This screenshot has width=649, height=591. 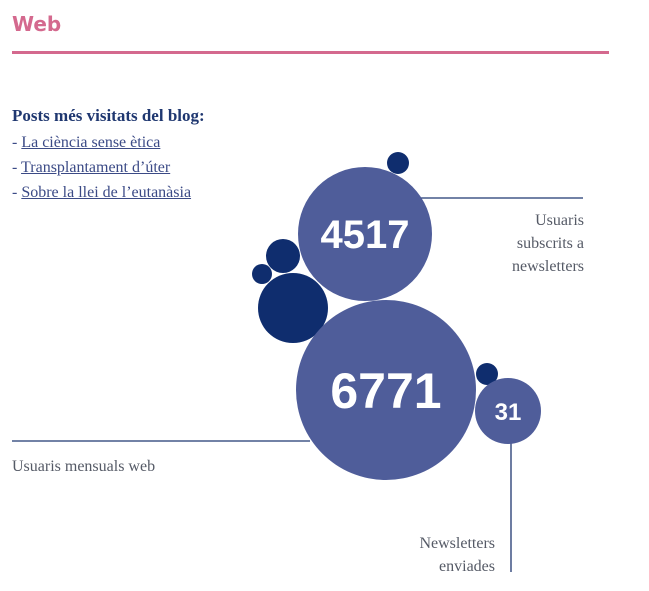 I want to click on newsletters-sent-bubble, so click(x=508, y=411).